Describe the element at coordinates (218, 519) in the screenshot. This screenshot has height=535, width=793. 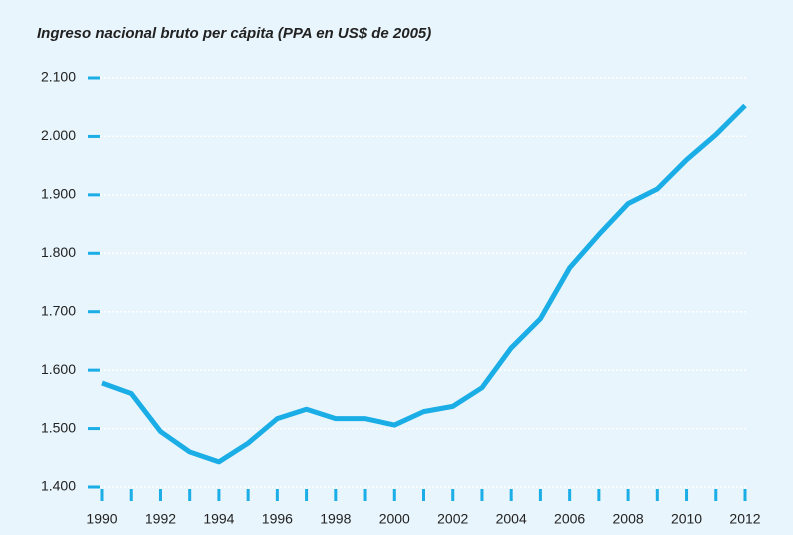
I see `x-tick-label: 1994` at that location.